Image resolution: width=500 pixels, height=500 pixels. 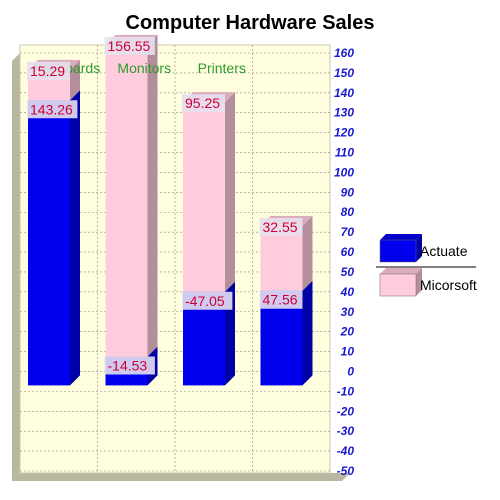 What do you see at coordinates (347, 292) in the screenshot?
I see `y-tick-label: 40` at bounding box center [347, 292].